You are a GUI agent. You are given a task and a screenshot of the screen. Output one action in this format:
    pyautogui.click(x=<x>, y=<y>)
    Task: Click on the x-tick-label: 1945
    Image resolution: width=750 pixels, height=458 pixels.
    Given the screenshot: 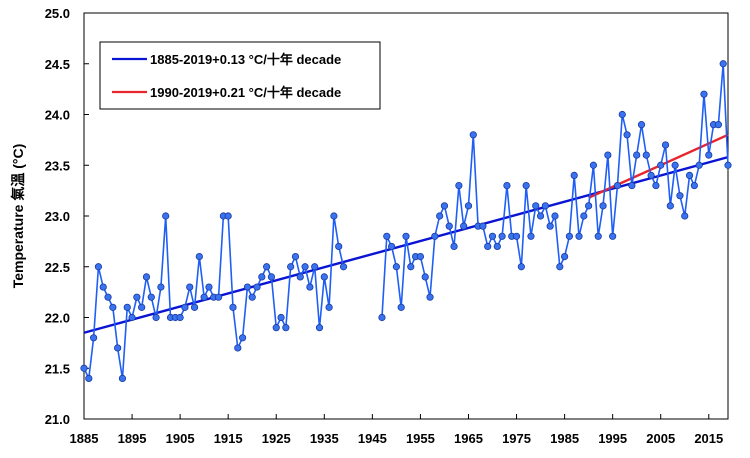 What is the action you would take?
    pyautogui.click(x=372, y=438)
    